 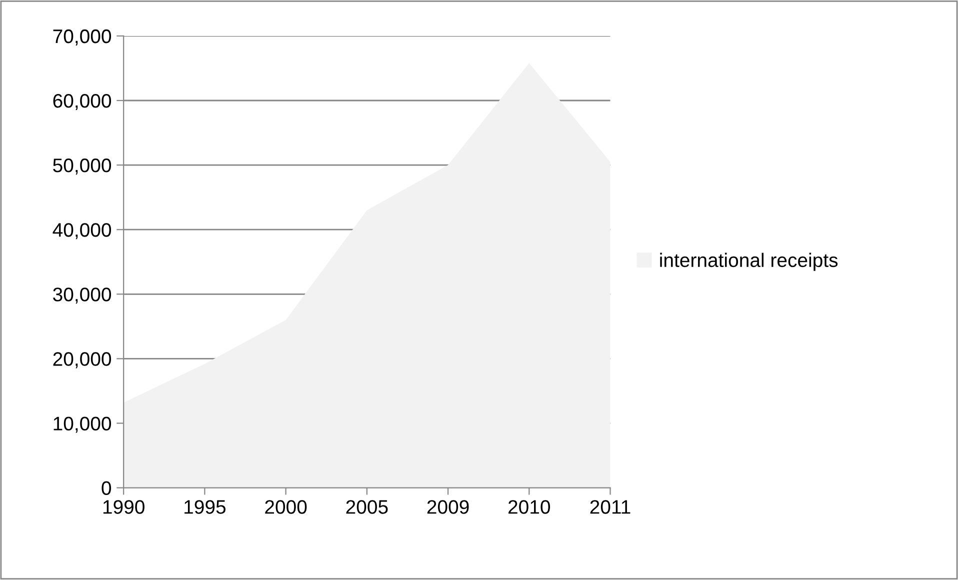 I want to click on y-tick-label: 10,000, so click(x=83, y=424).